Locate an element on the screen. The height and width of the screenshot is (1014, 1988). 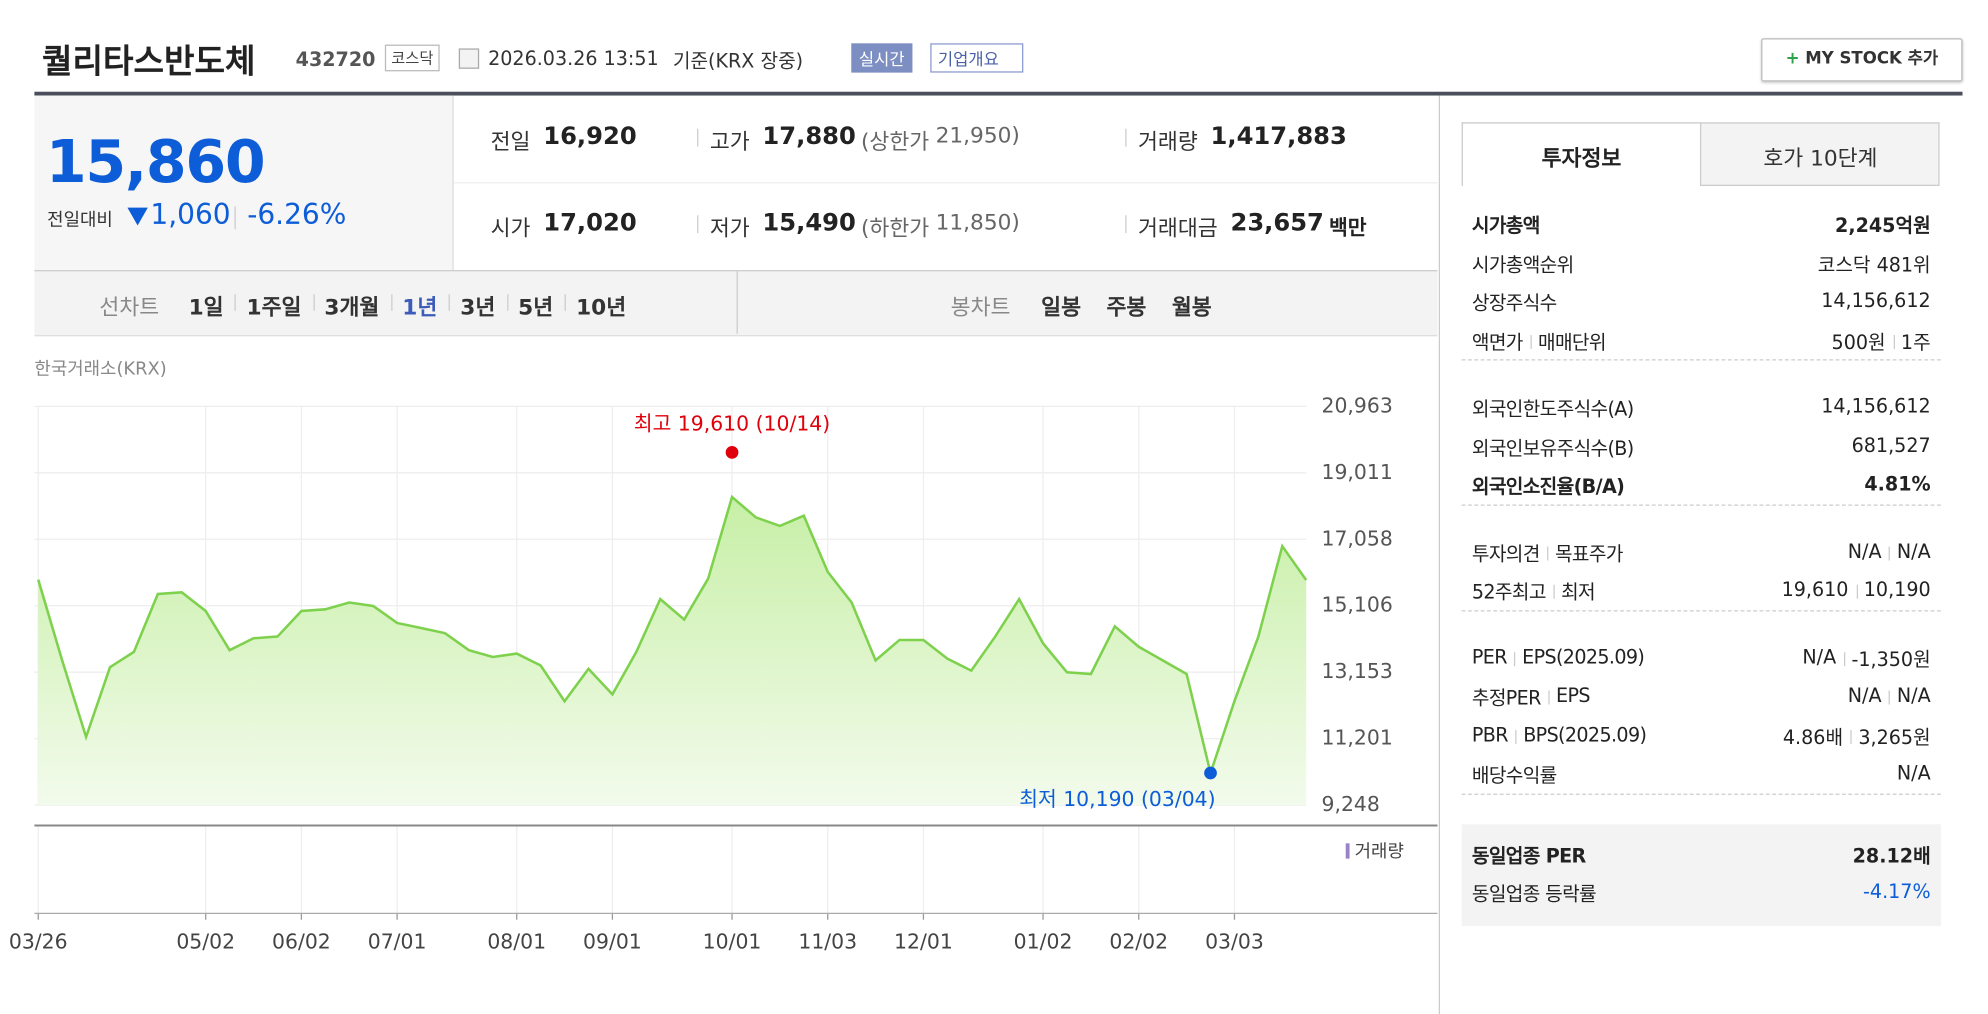
chart-tab: 1주일 is located at coordinates (274, 308).